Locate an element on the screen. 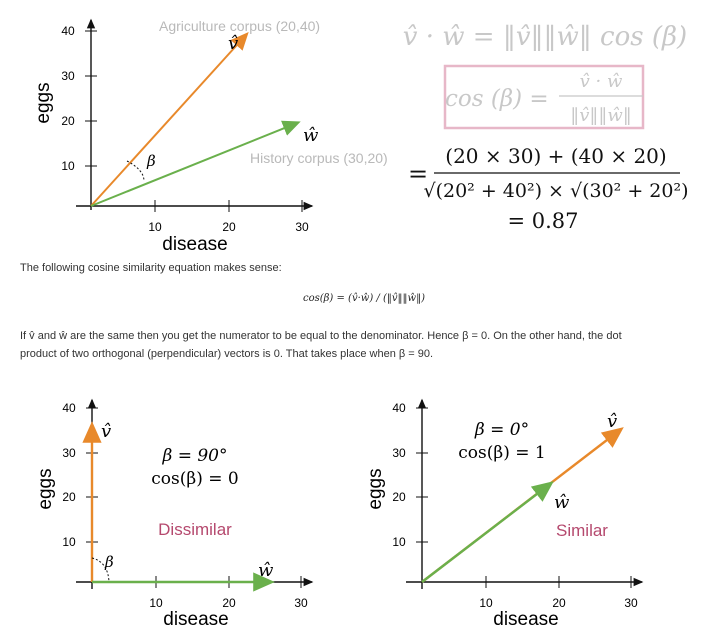 The image size is (728, 643). dot-product-equation: v̂ · ŵ = ‖v̂‖‖ŵ‖ cos (β) is located at coordinates (545, 37).